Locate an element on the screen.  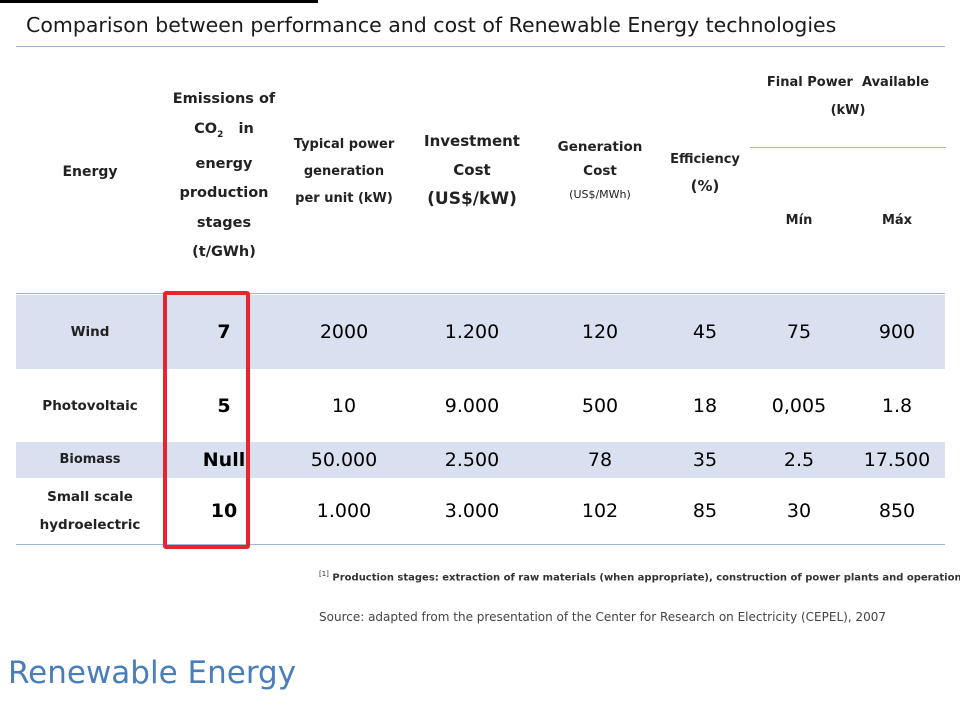
cell-emissions: 10 is located at coordinates (224, 511).